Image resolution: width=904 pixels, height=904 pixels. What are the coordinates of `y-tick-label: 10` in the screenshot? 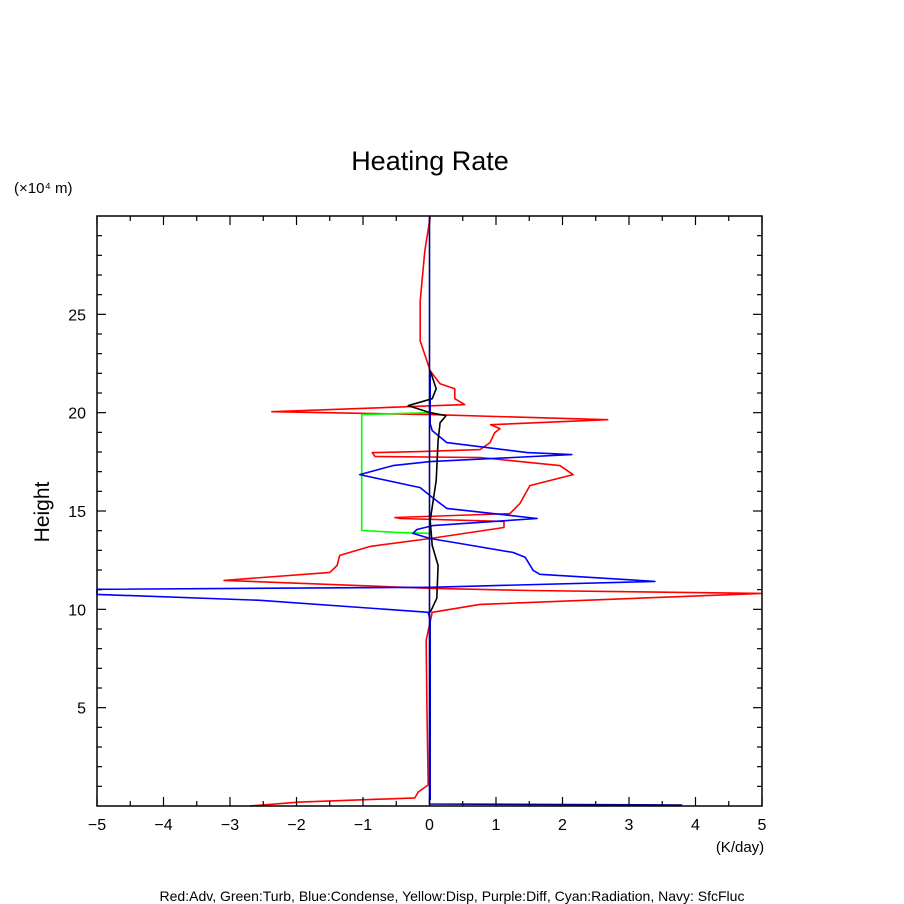 It's located at (77, 610).